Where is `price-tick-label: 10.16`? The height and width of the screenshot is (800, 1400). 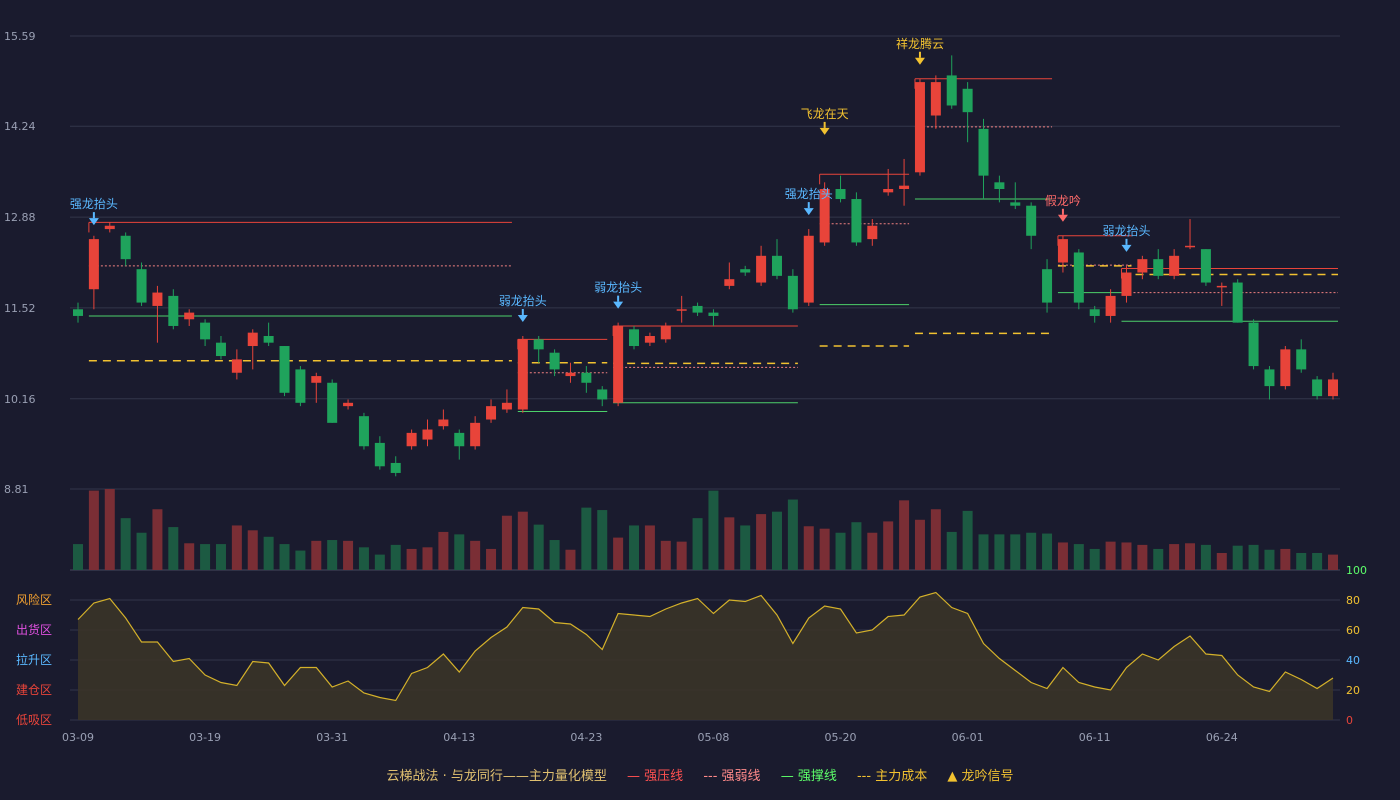
price-tick-label: 10.16 is located at coordinates (20, 399).